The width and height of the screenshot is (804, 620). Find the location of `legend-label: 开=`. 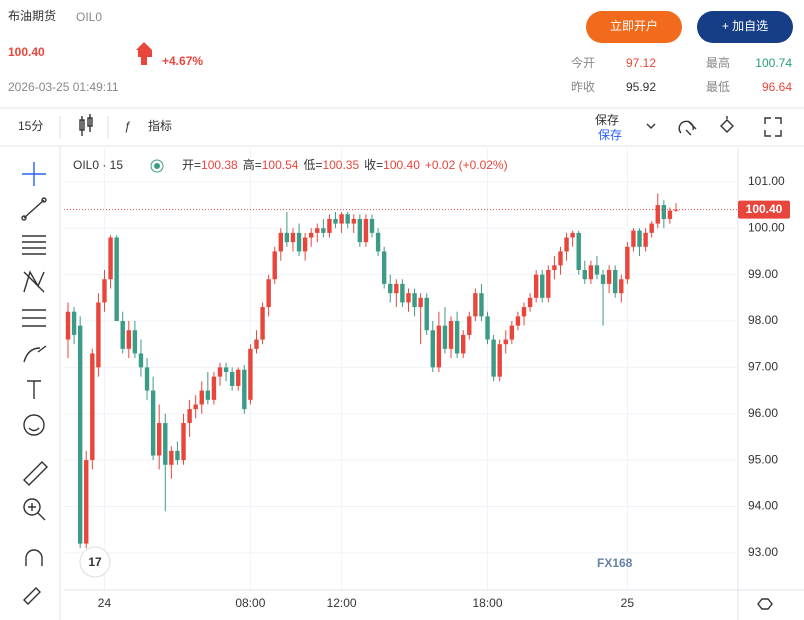

legend-label: 开= is located at coordinates (191, 165).